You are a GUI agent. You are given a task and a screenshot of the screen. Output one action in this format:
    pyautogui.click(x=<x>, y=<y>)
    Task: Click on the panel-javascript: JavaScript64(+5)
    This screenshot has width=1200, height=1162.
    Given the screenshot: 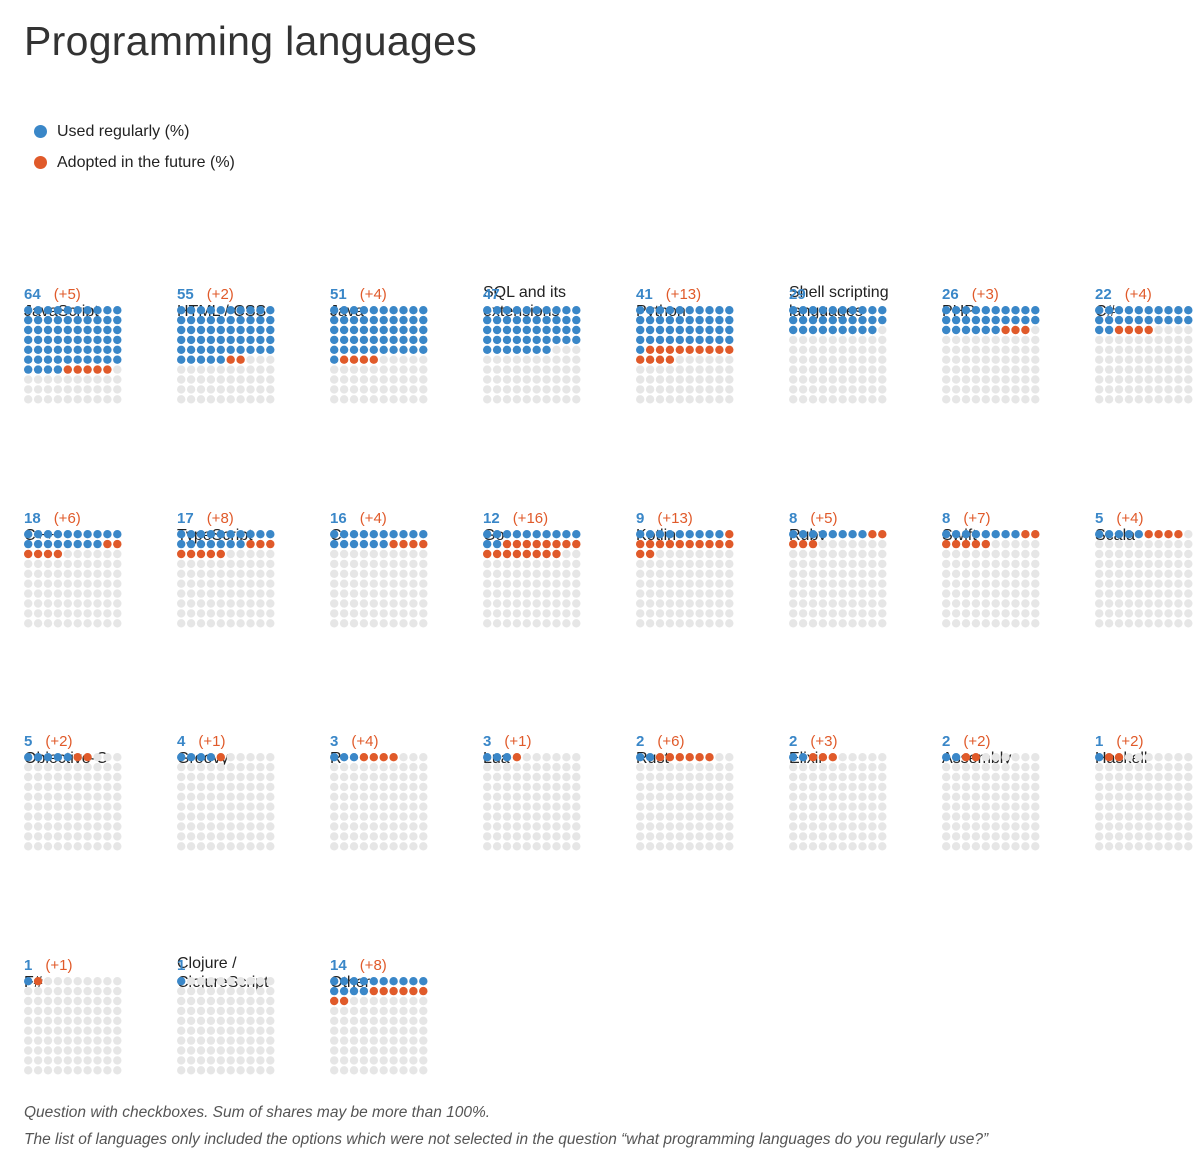 What is the action you would take?
    pyautogui.click(x=99, y=343)
    